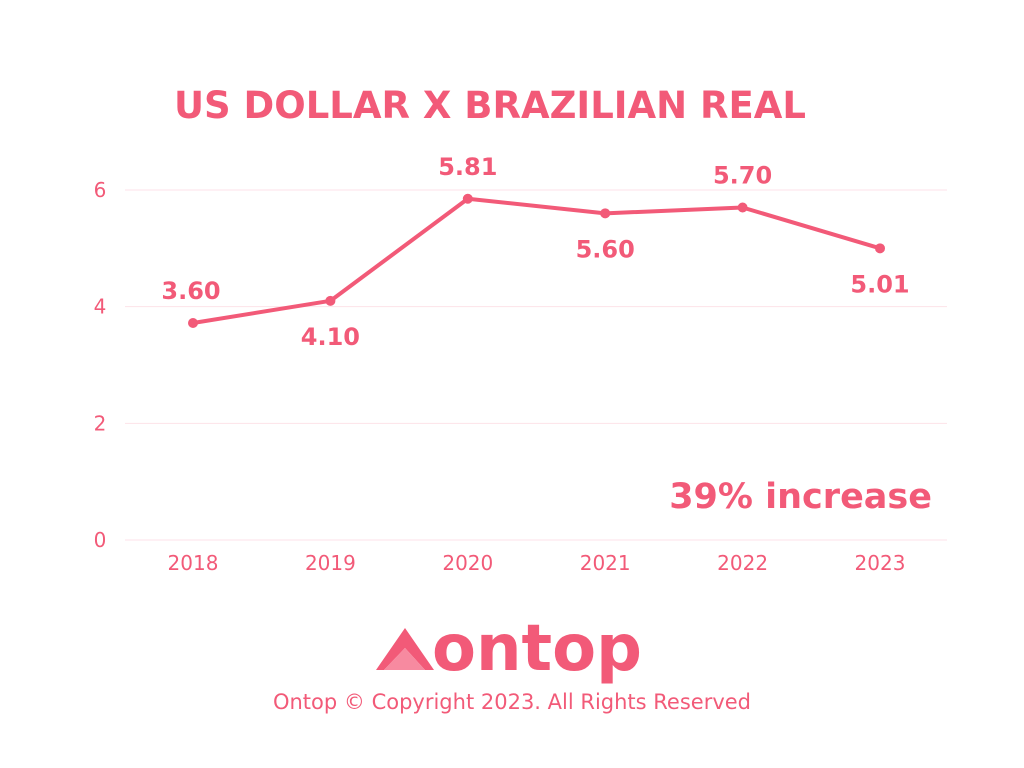 The width and height of the screenshot is (1024, 768). What do you see at coordinates (190, 291) in the screenshot?
I see `data-label: 3.60` at bounding box center [190, 291].